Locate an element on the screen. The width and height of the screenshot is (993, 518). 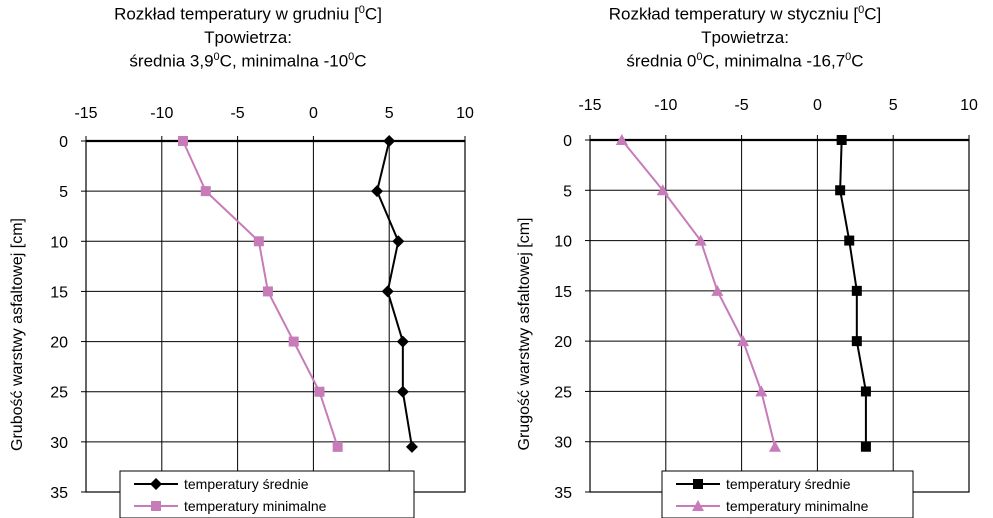
title-line-3: średnia 3,90C, minimalna -100C is located at coordinates (248, 60).